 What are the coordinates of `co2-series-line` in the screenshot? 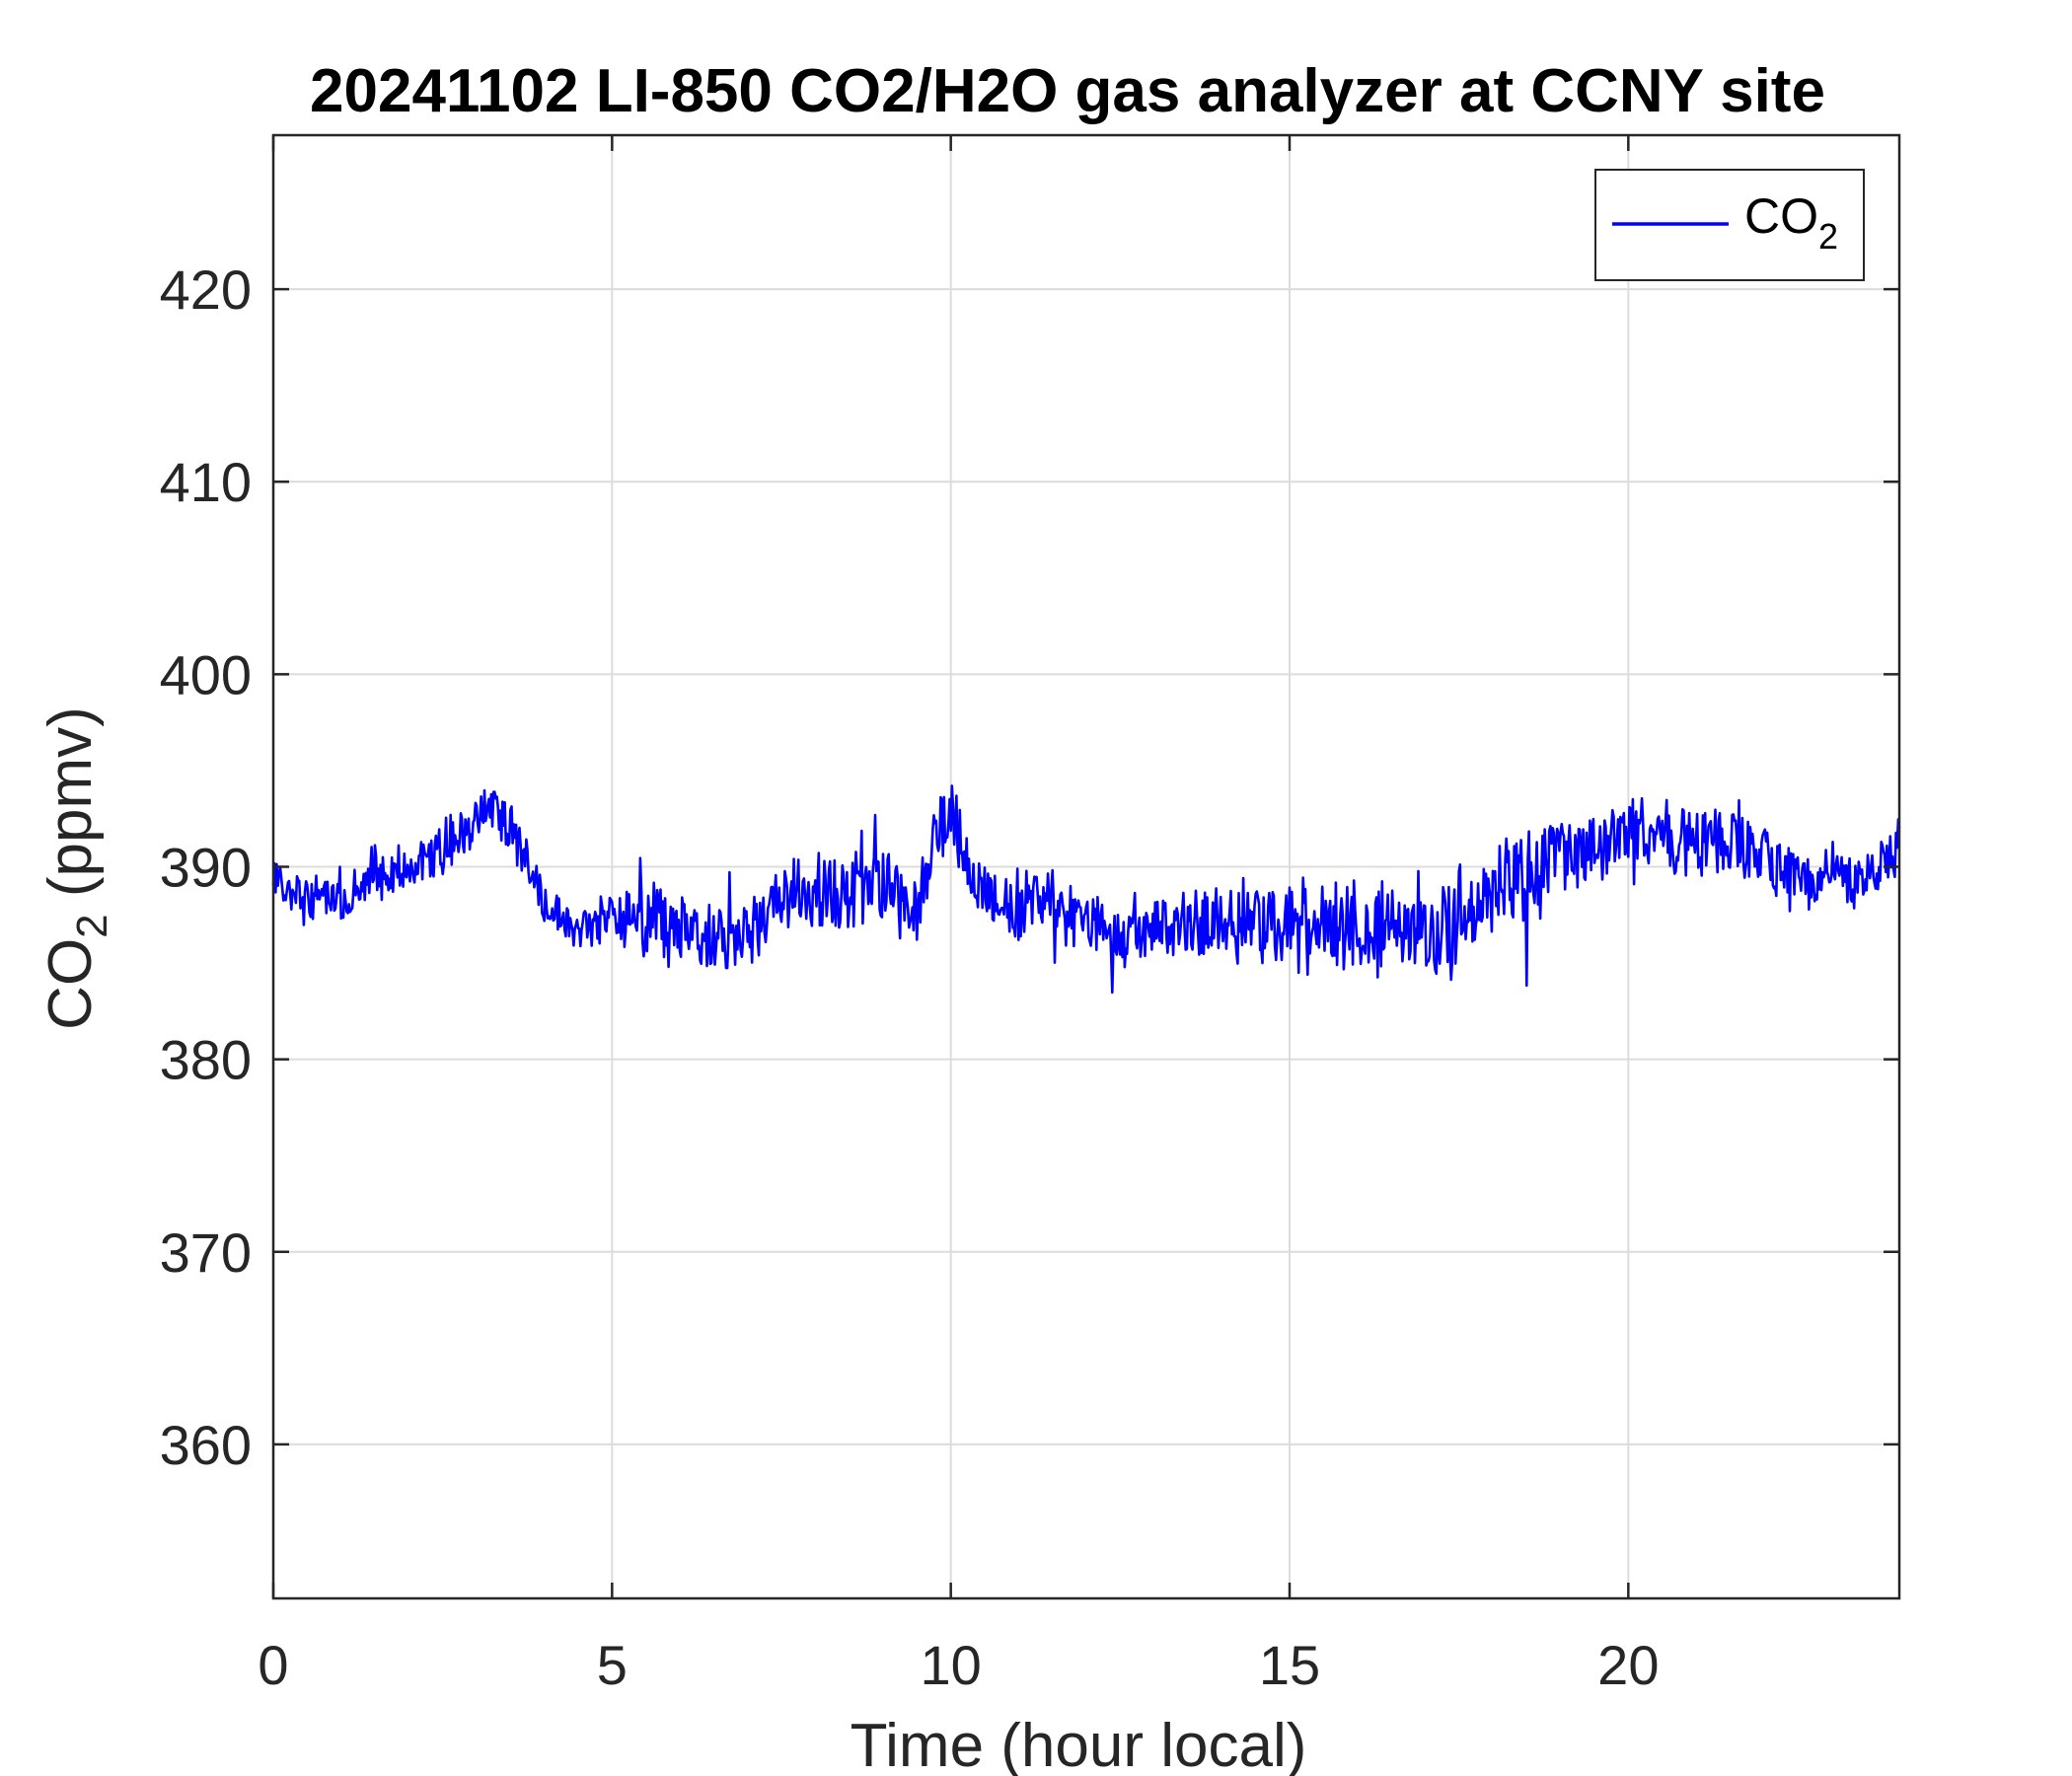 It's located at (1086, 890).